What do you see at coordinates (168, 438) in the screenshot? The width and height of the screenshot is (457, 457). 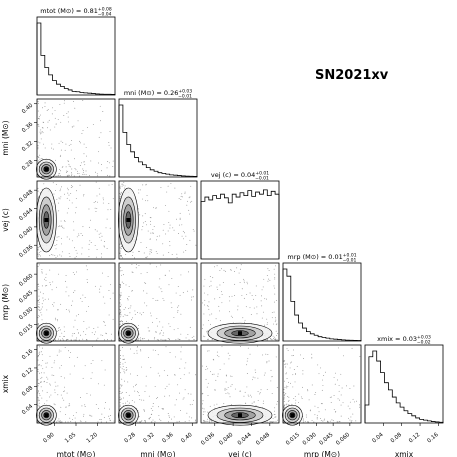 I see `x-tick-label-mni: 0.36` at bounding box center [168, 438].